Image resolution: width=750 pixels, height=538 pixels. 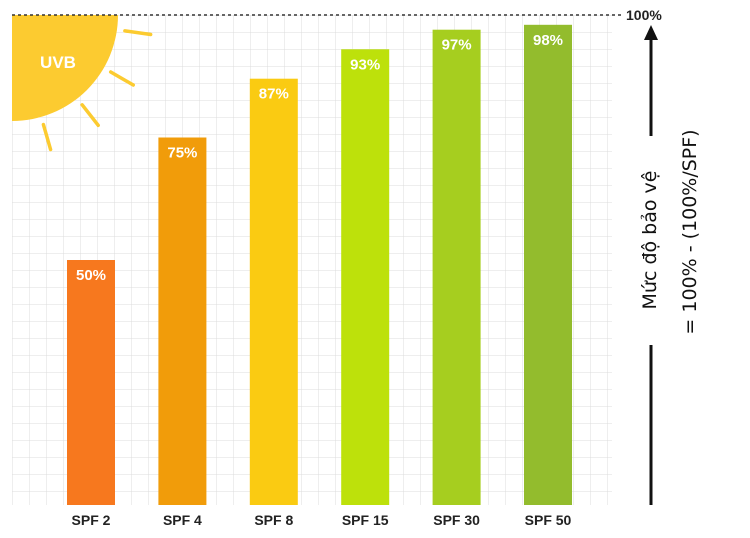 I want to click on category-label: SPF 50, so click(x=548, y=520).